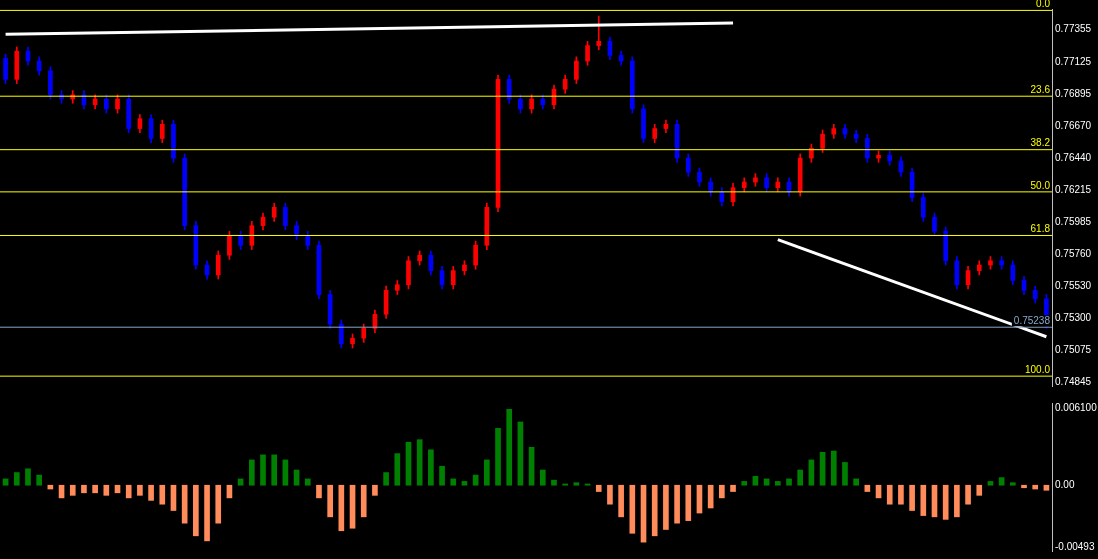  Describe the element at coordinates (1037, 369) in the screenshot. I see `annotation: 100.0` at that location.